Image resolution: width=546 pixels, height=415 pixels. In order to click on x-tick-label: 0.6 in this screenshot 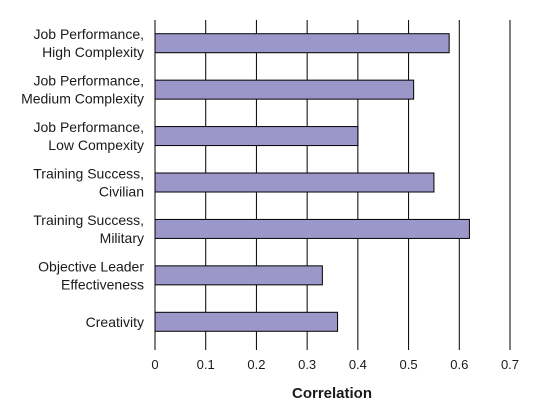, I will do `click(459, 364)`.